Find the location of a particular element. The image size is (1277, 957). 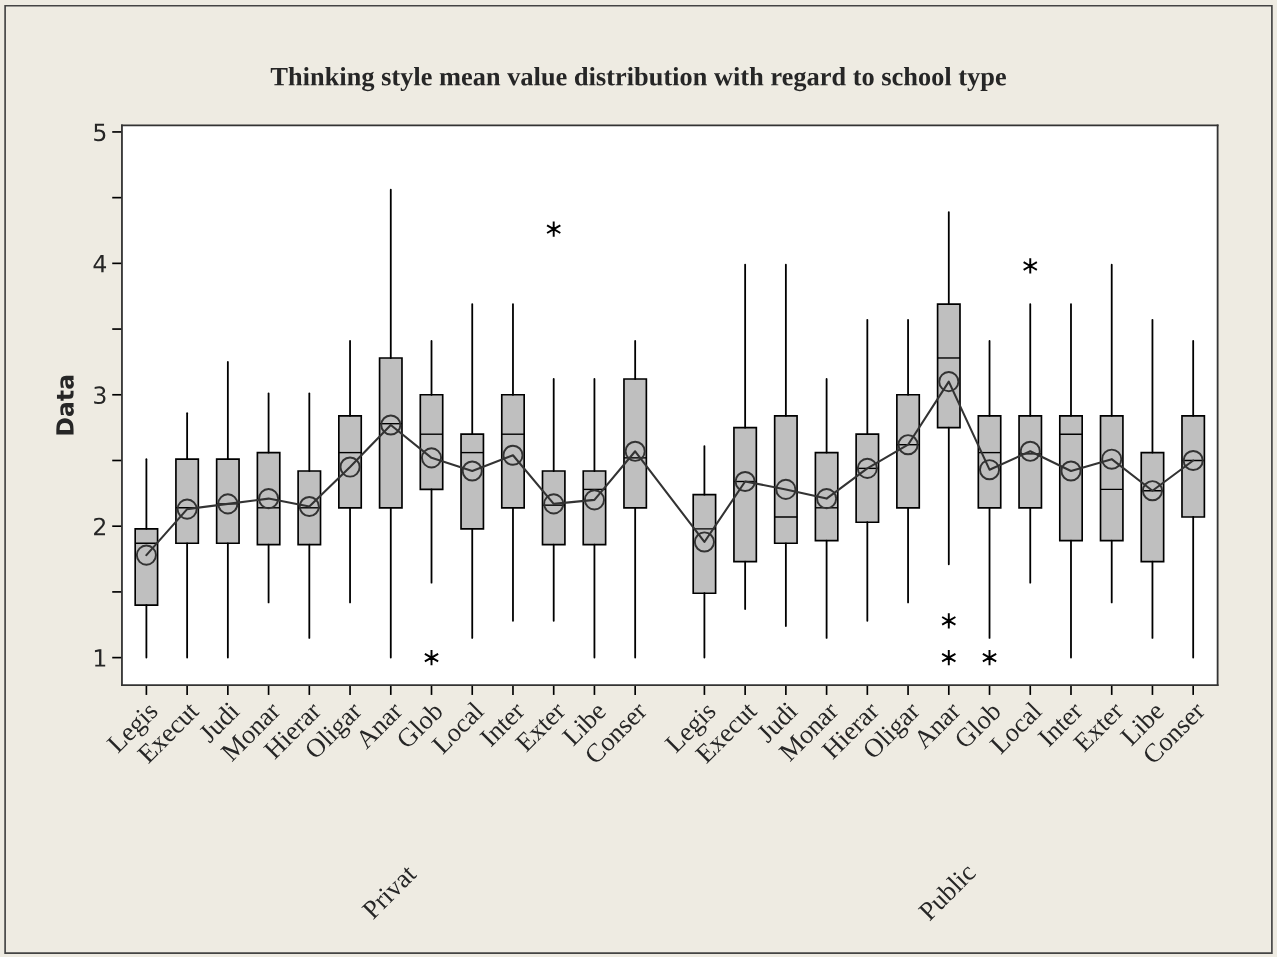

y-tick-label: 5 is located at coordinates (100, 132).